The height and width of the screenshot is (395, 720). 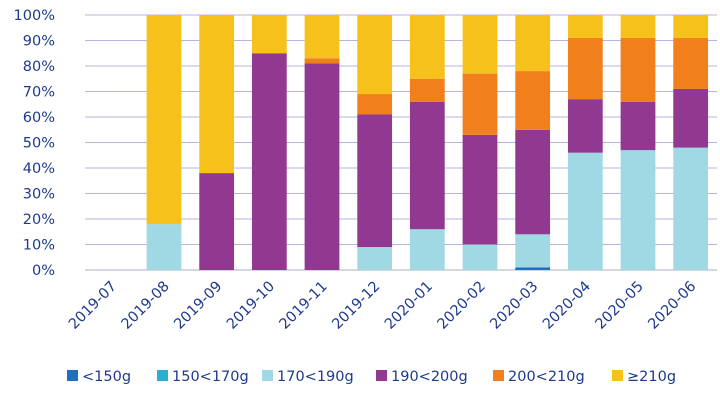 What do you see at coordinates (567, 306) in the screenshot?
I see `x-tick-label: 2020-04` at bounding box center [567, 306].